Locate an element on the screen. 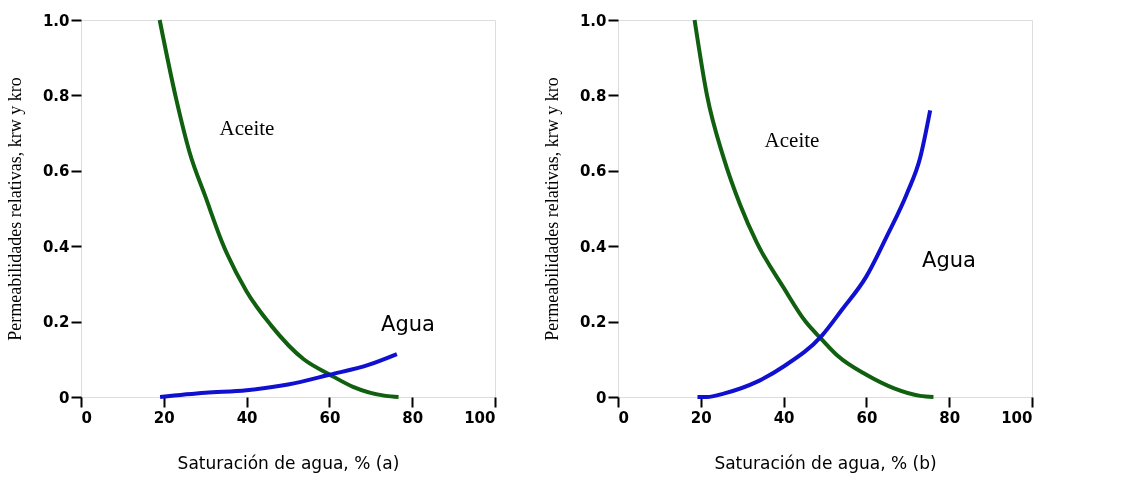 This screenshot has width=1125, height=484. line-series is located at coordinates (278, 375).